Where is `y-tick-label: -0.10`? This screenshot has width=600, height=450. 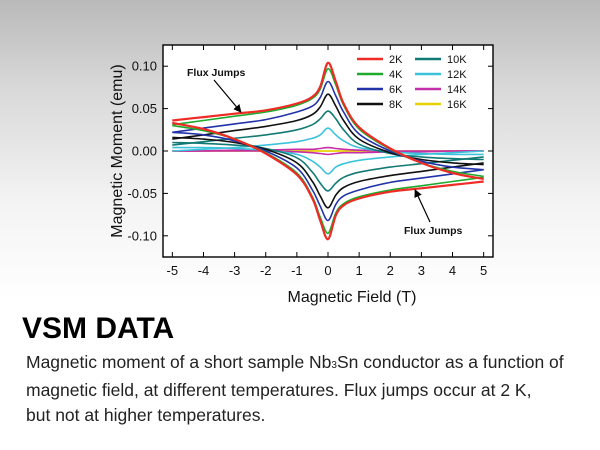
y-tick-label: -0.10 is located at coordinates (142, 235).